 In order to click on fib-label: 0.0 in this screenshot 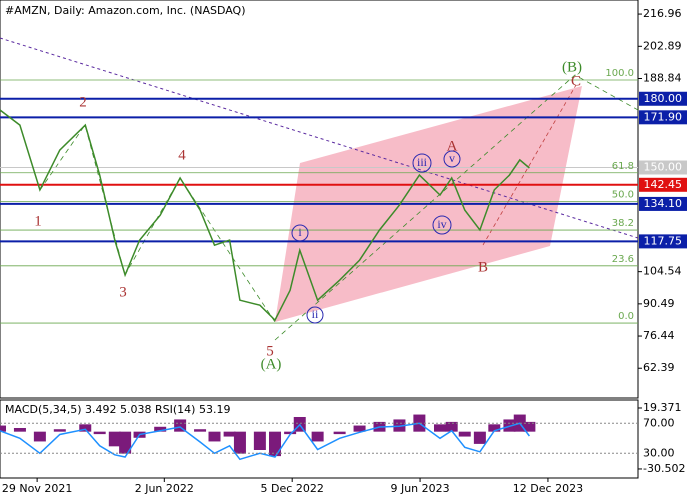, I will do `click(626, 316)`.